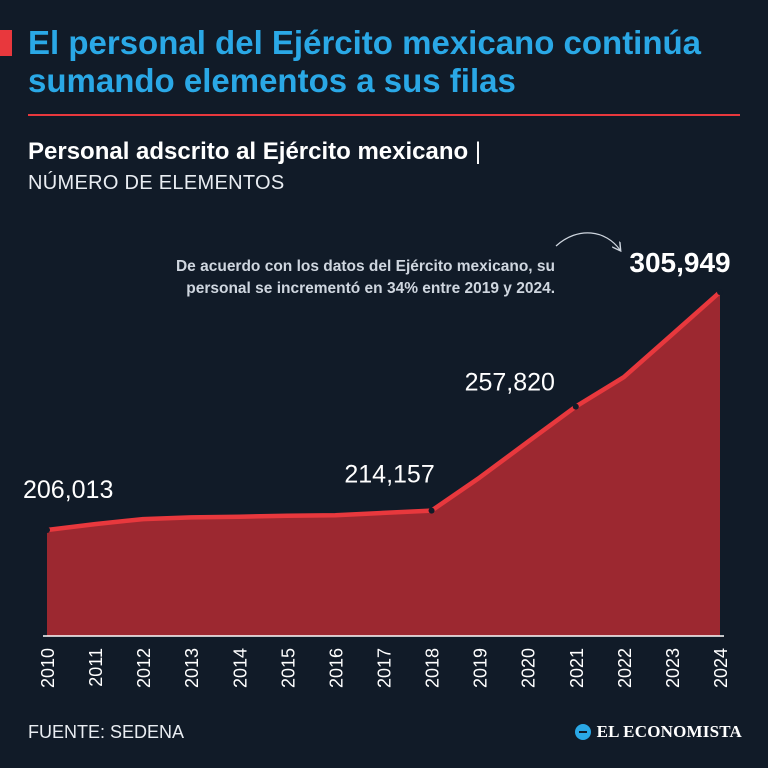  I want to click on logo-text: EL ECONOMISTA, so click(669, 731).